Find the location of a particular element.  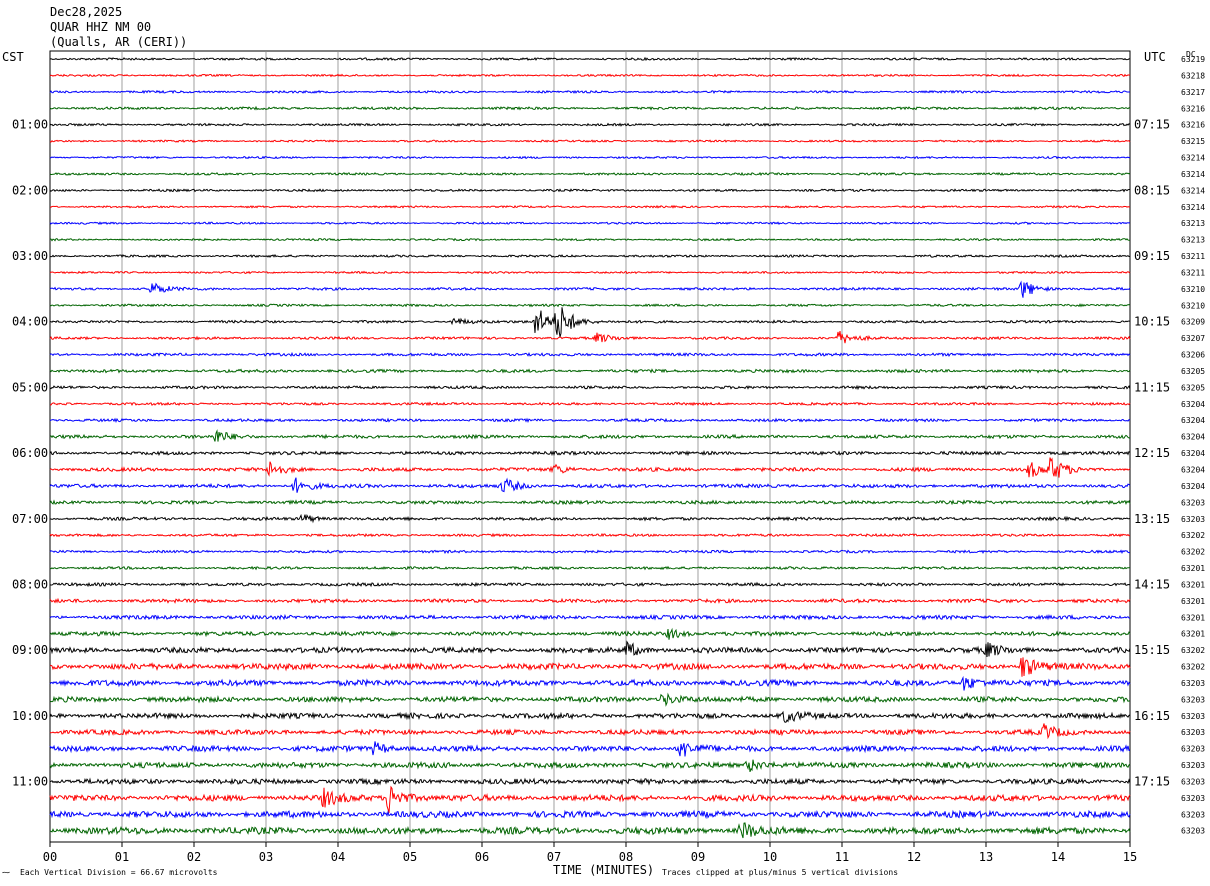

utc-hour-label: 14:15 is located at coordinates (1152, 584).